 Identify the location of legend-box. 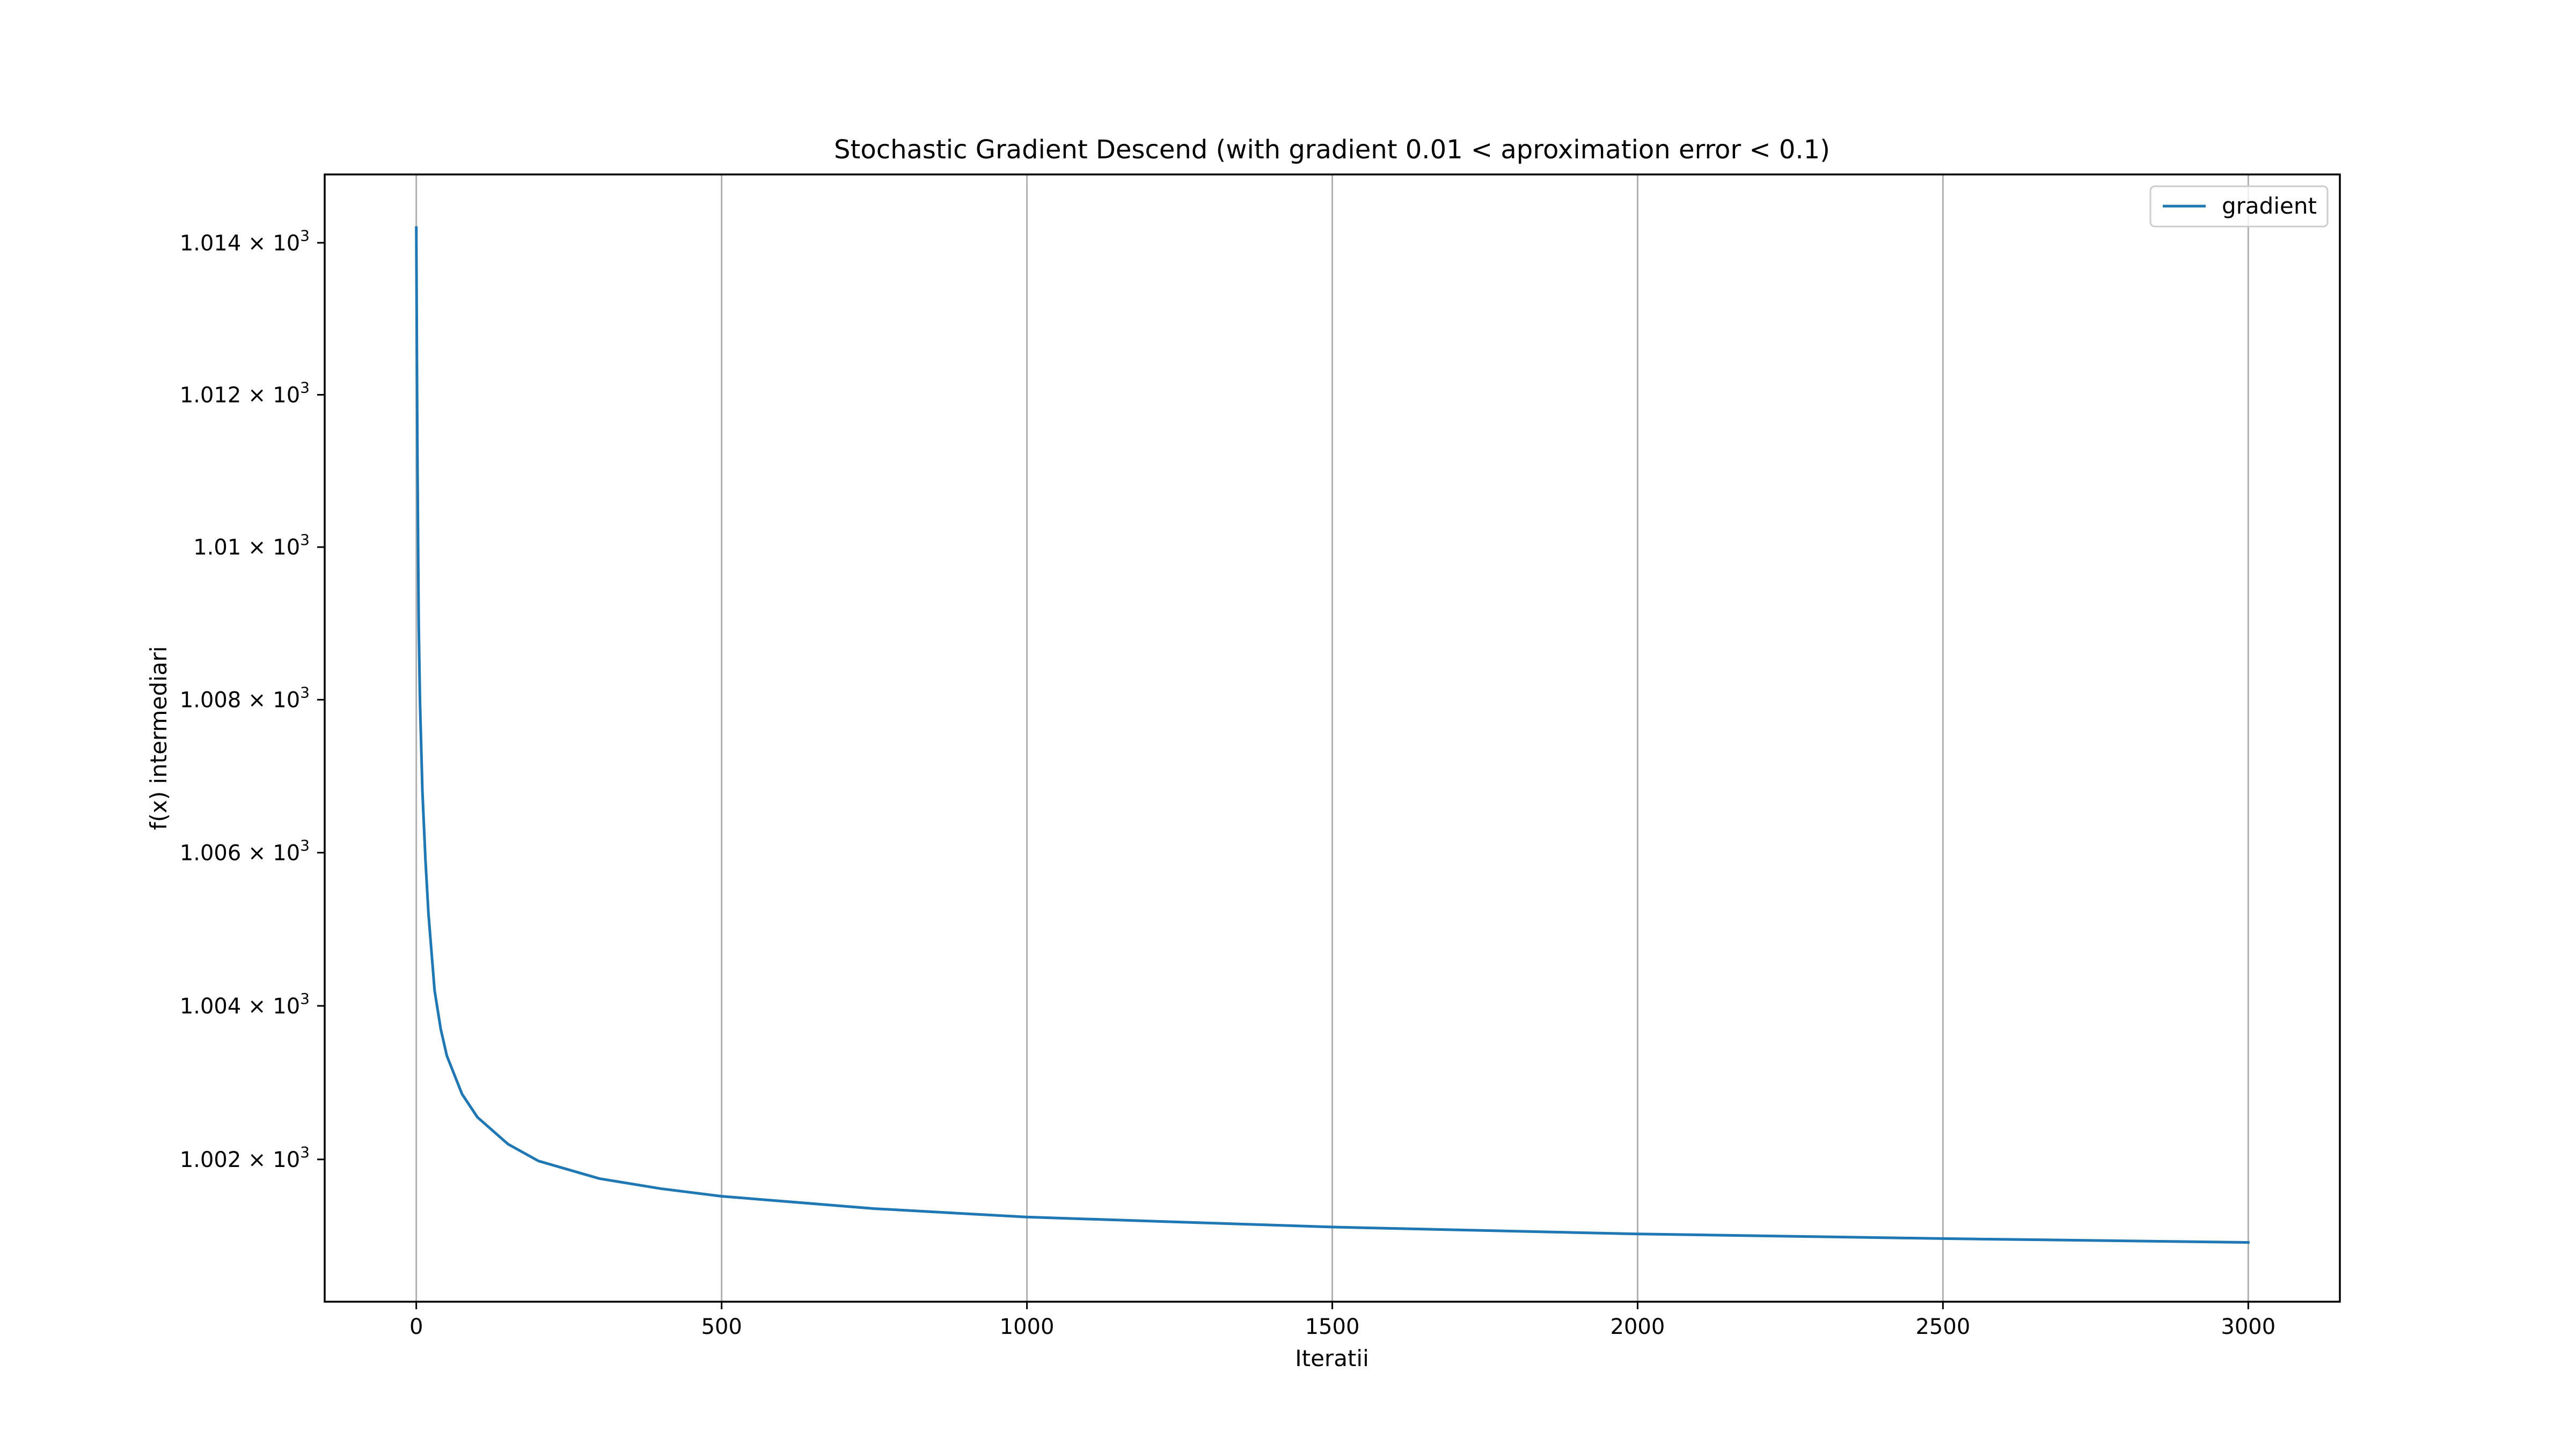
(2239, 206).